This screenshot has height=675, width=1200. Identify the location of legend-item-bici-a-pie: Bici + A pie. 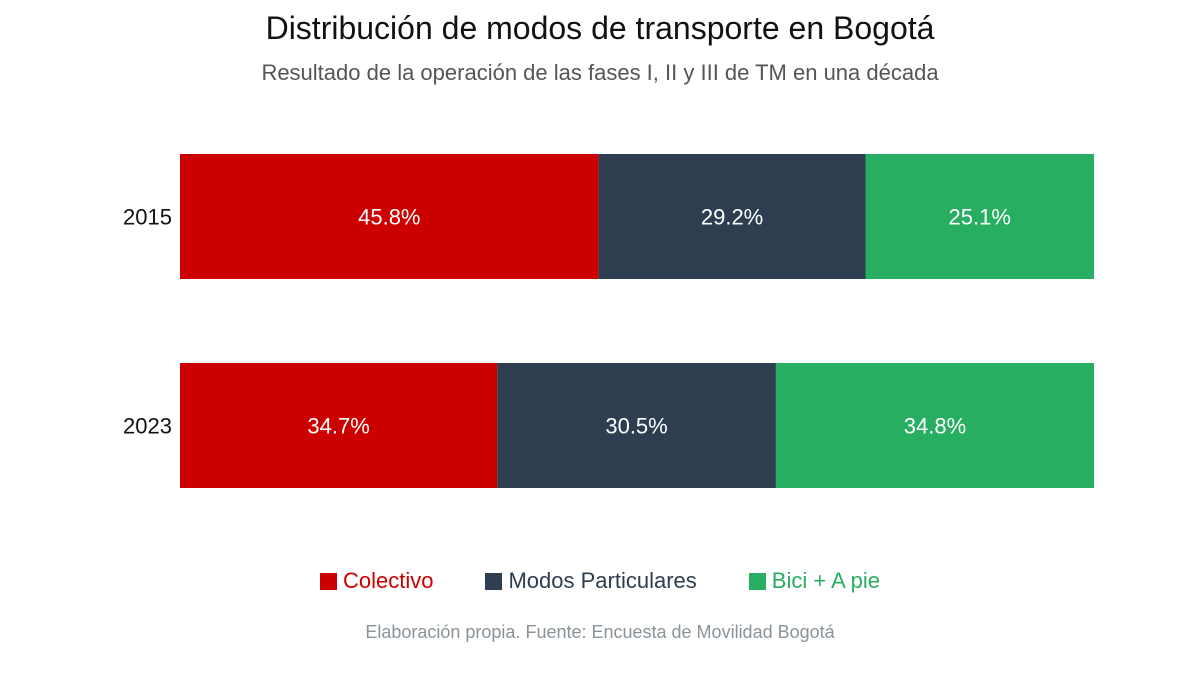
(814, 581).